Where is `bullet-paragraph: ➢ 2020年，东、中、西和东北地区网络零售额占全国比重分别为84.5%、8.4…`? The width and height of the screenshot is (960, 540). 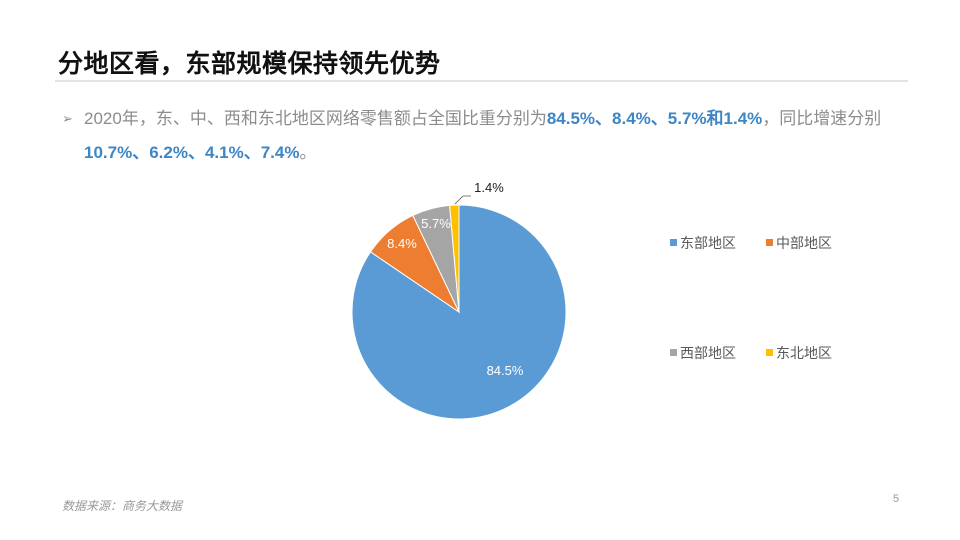 bullet-paragraph: ➢ 2020年，东、中、西和东北地区网络零售额占全国比重分别为84.5%、8.4… is located at coordinates (487, 136).